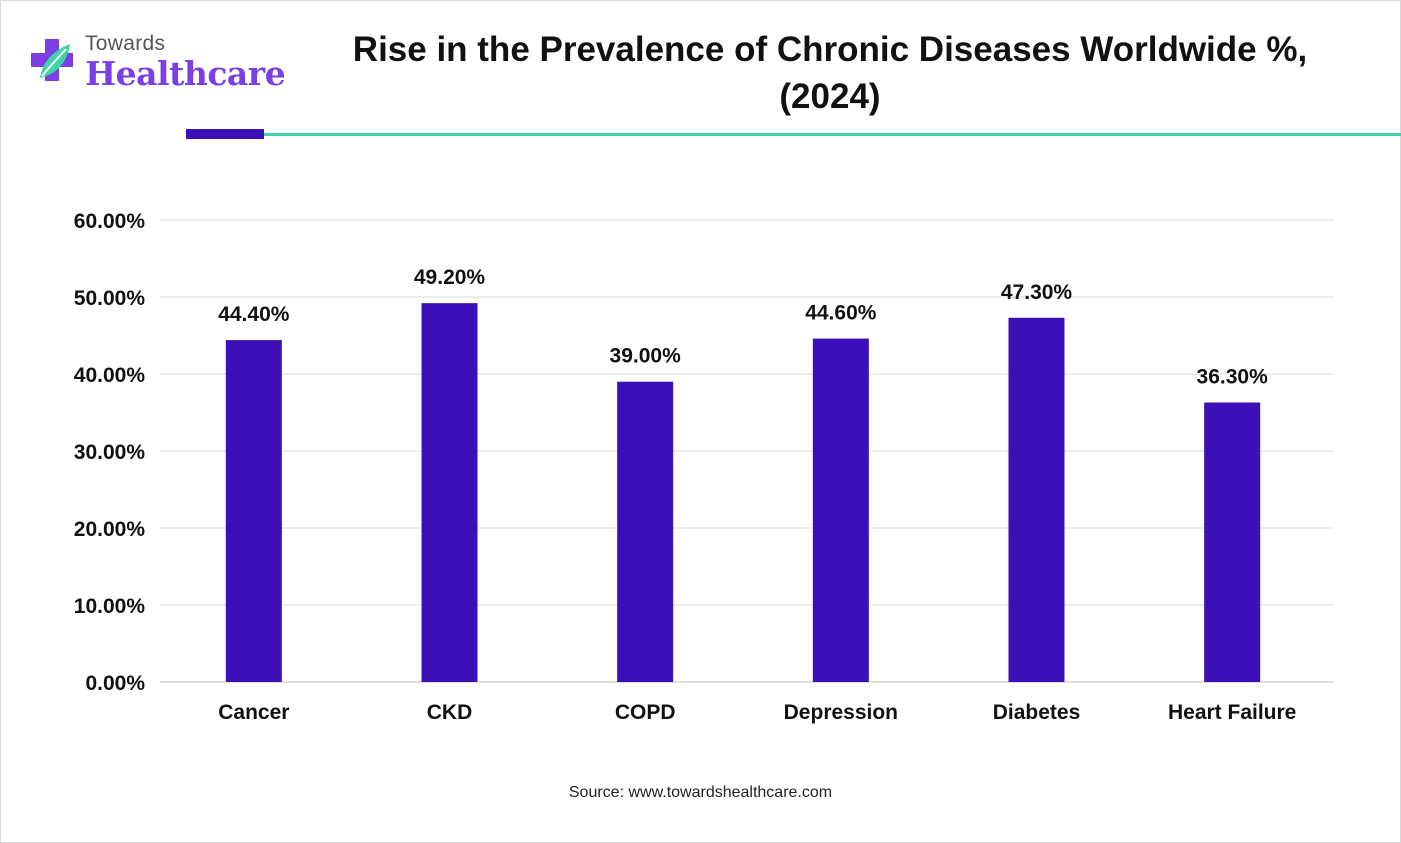 The height and width of the screenshot is (843, 1401). Describe the element at coordinates (185, 73) in the screenshot. I see `brand-line2: Healthcare` at that location.